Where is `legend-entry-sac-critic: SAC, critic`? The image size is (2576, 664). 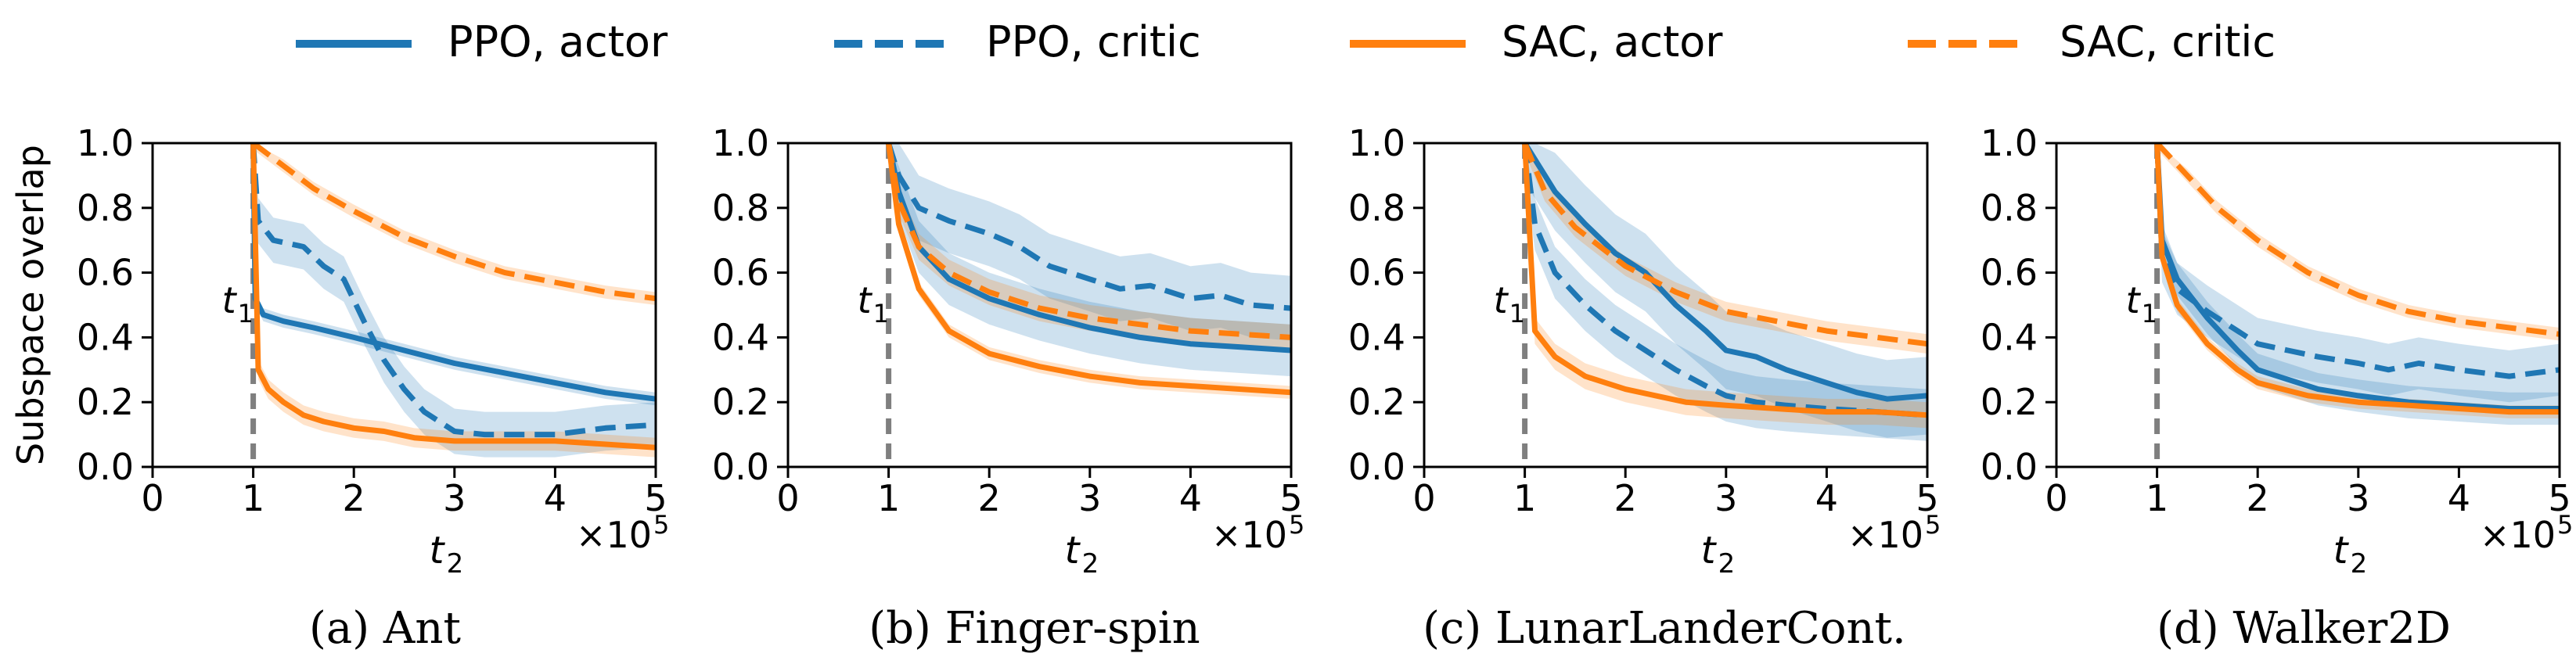
legend-entry-sac-critic: SAC, critic is located at coordinates (2092, 41).